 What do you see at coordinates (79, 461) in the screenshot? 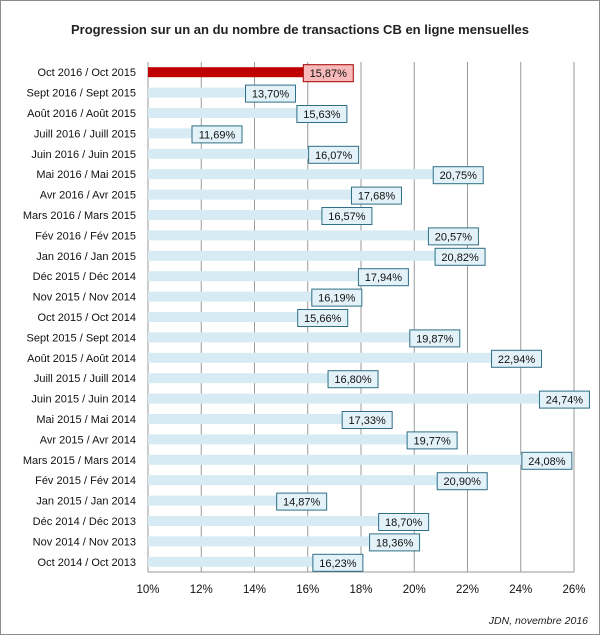
I see `category-label: Mars 2015 / Mars 2014` at bounding box center [79, 461].